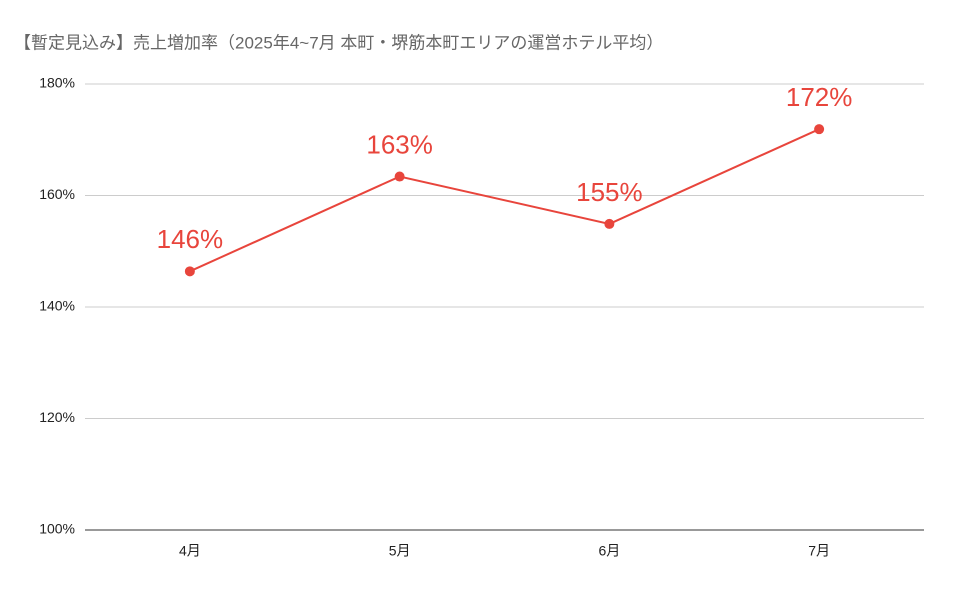  I want to click on y-tick-label: 140%, so click(57, 306).